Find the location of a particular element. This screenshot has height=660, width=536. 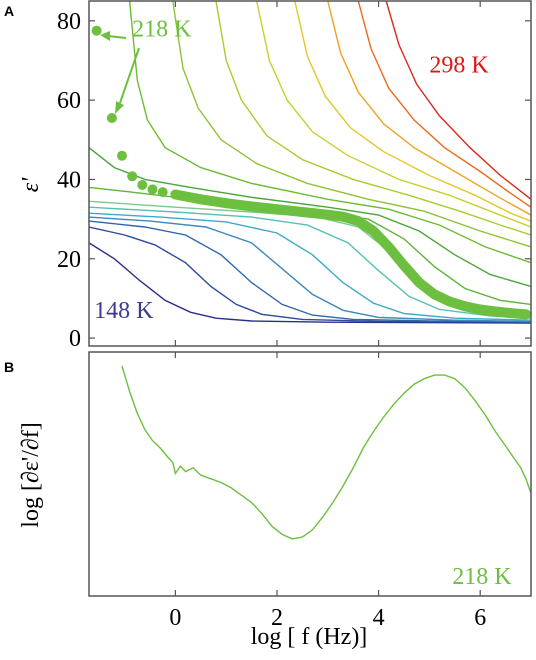

b-xtick-label-3: 6 is located at coordinates (480, 618).